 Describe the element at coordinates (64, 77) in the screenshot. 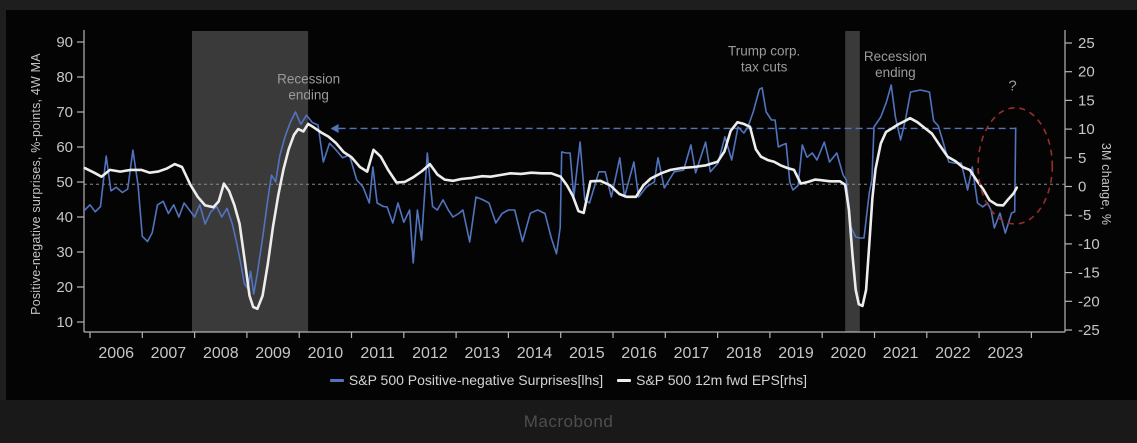

I see `left-tick-label: 80` at that location.